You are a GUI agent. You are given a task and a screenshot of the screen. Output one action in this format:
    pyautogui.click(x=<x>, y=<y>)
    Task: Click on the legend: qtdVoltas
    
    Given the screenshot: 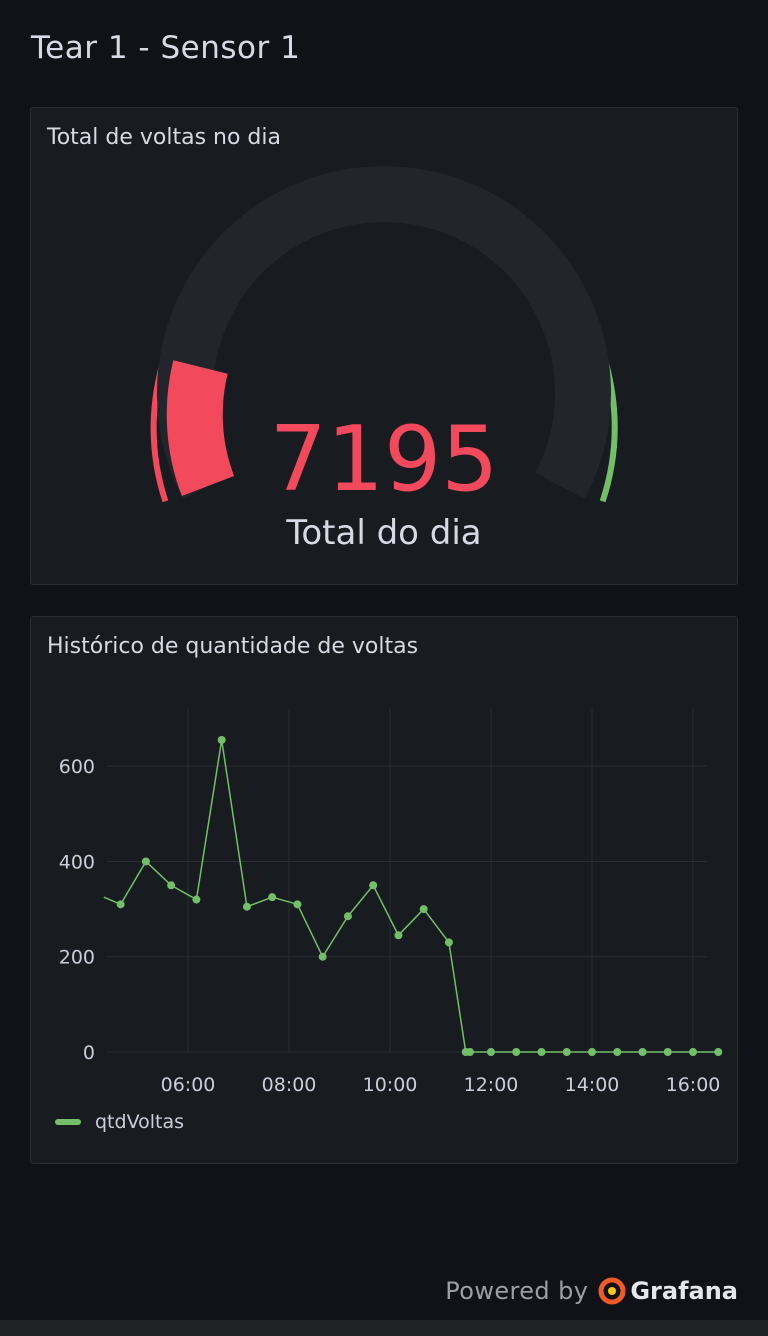 What is the action you would take?
    pyautogui.click(x=119, y=1122)
    